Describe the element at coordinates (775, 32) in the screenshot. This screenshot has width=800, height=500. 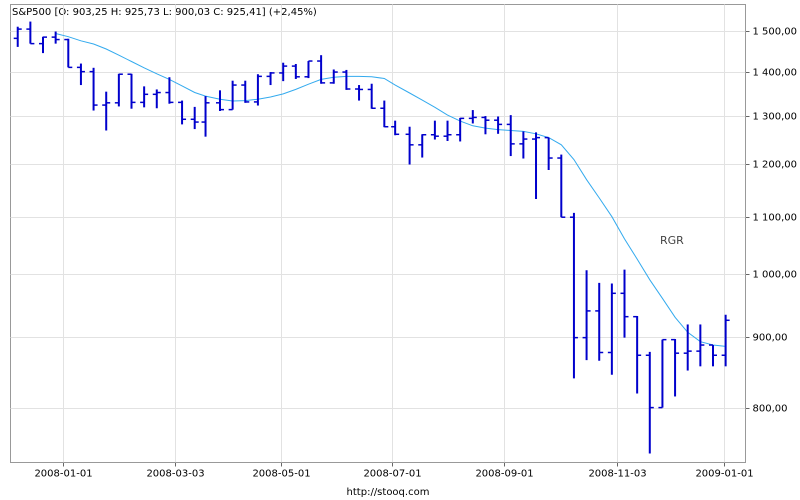
I see `y-tick-label: 1 500,00` at that location.